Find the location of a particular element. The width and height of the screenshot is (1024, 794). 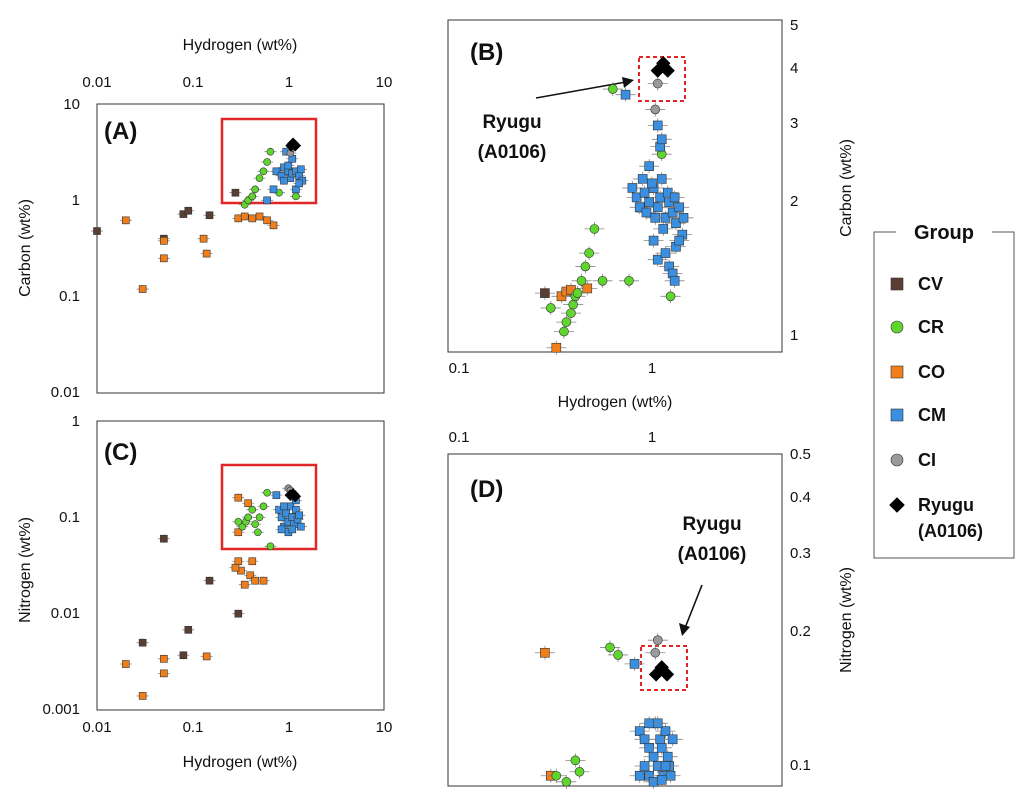

panel-label-c: (C) is located at coordinates (120, 452).